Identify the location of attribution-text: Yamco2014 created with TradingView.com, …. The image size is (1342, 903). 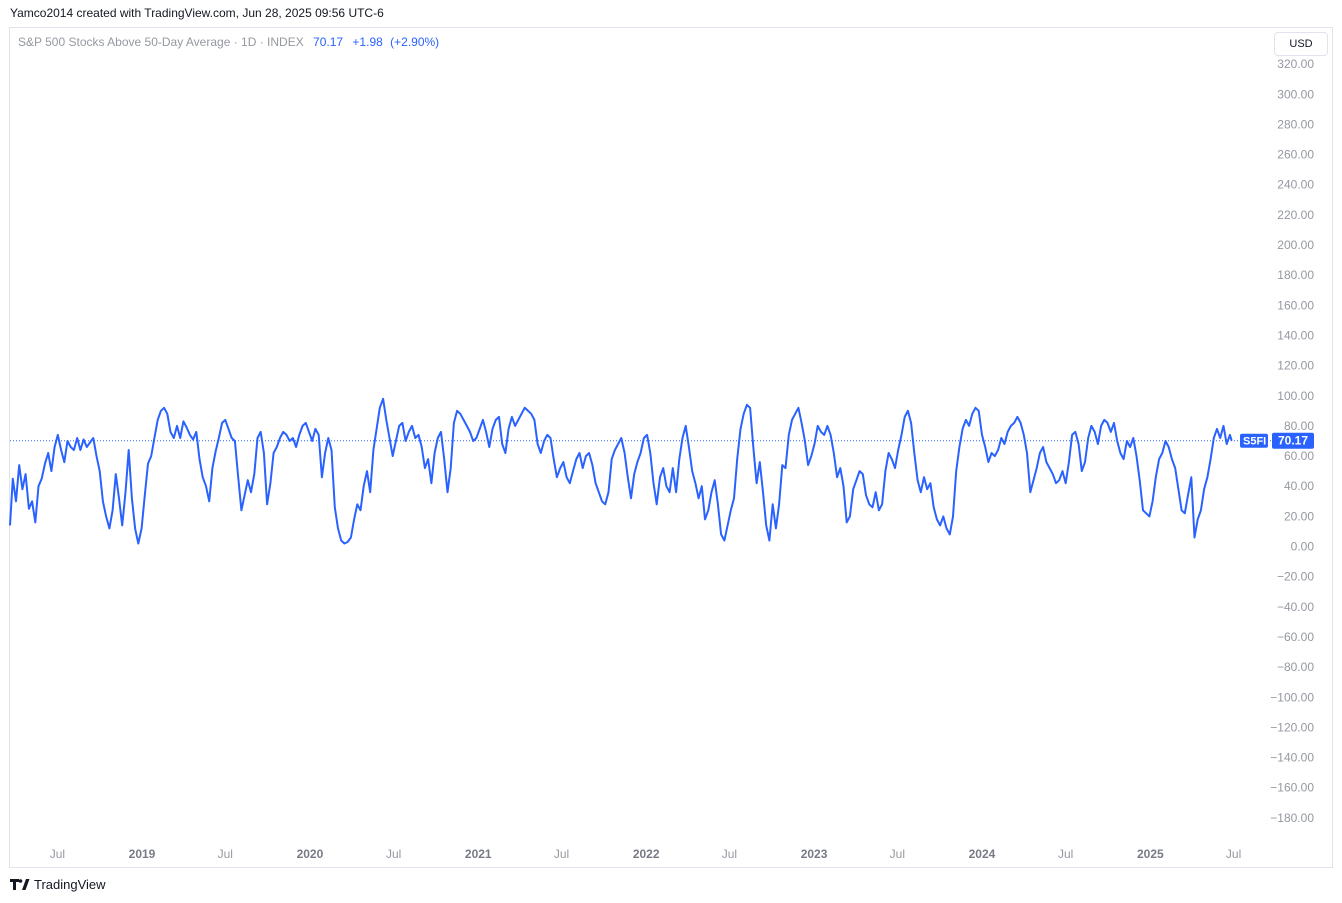
(197, 13).